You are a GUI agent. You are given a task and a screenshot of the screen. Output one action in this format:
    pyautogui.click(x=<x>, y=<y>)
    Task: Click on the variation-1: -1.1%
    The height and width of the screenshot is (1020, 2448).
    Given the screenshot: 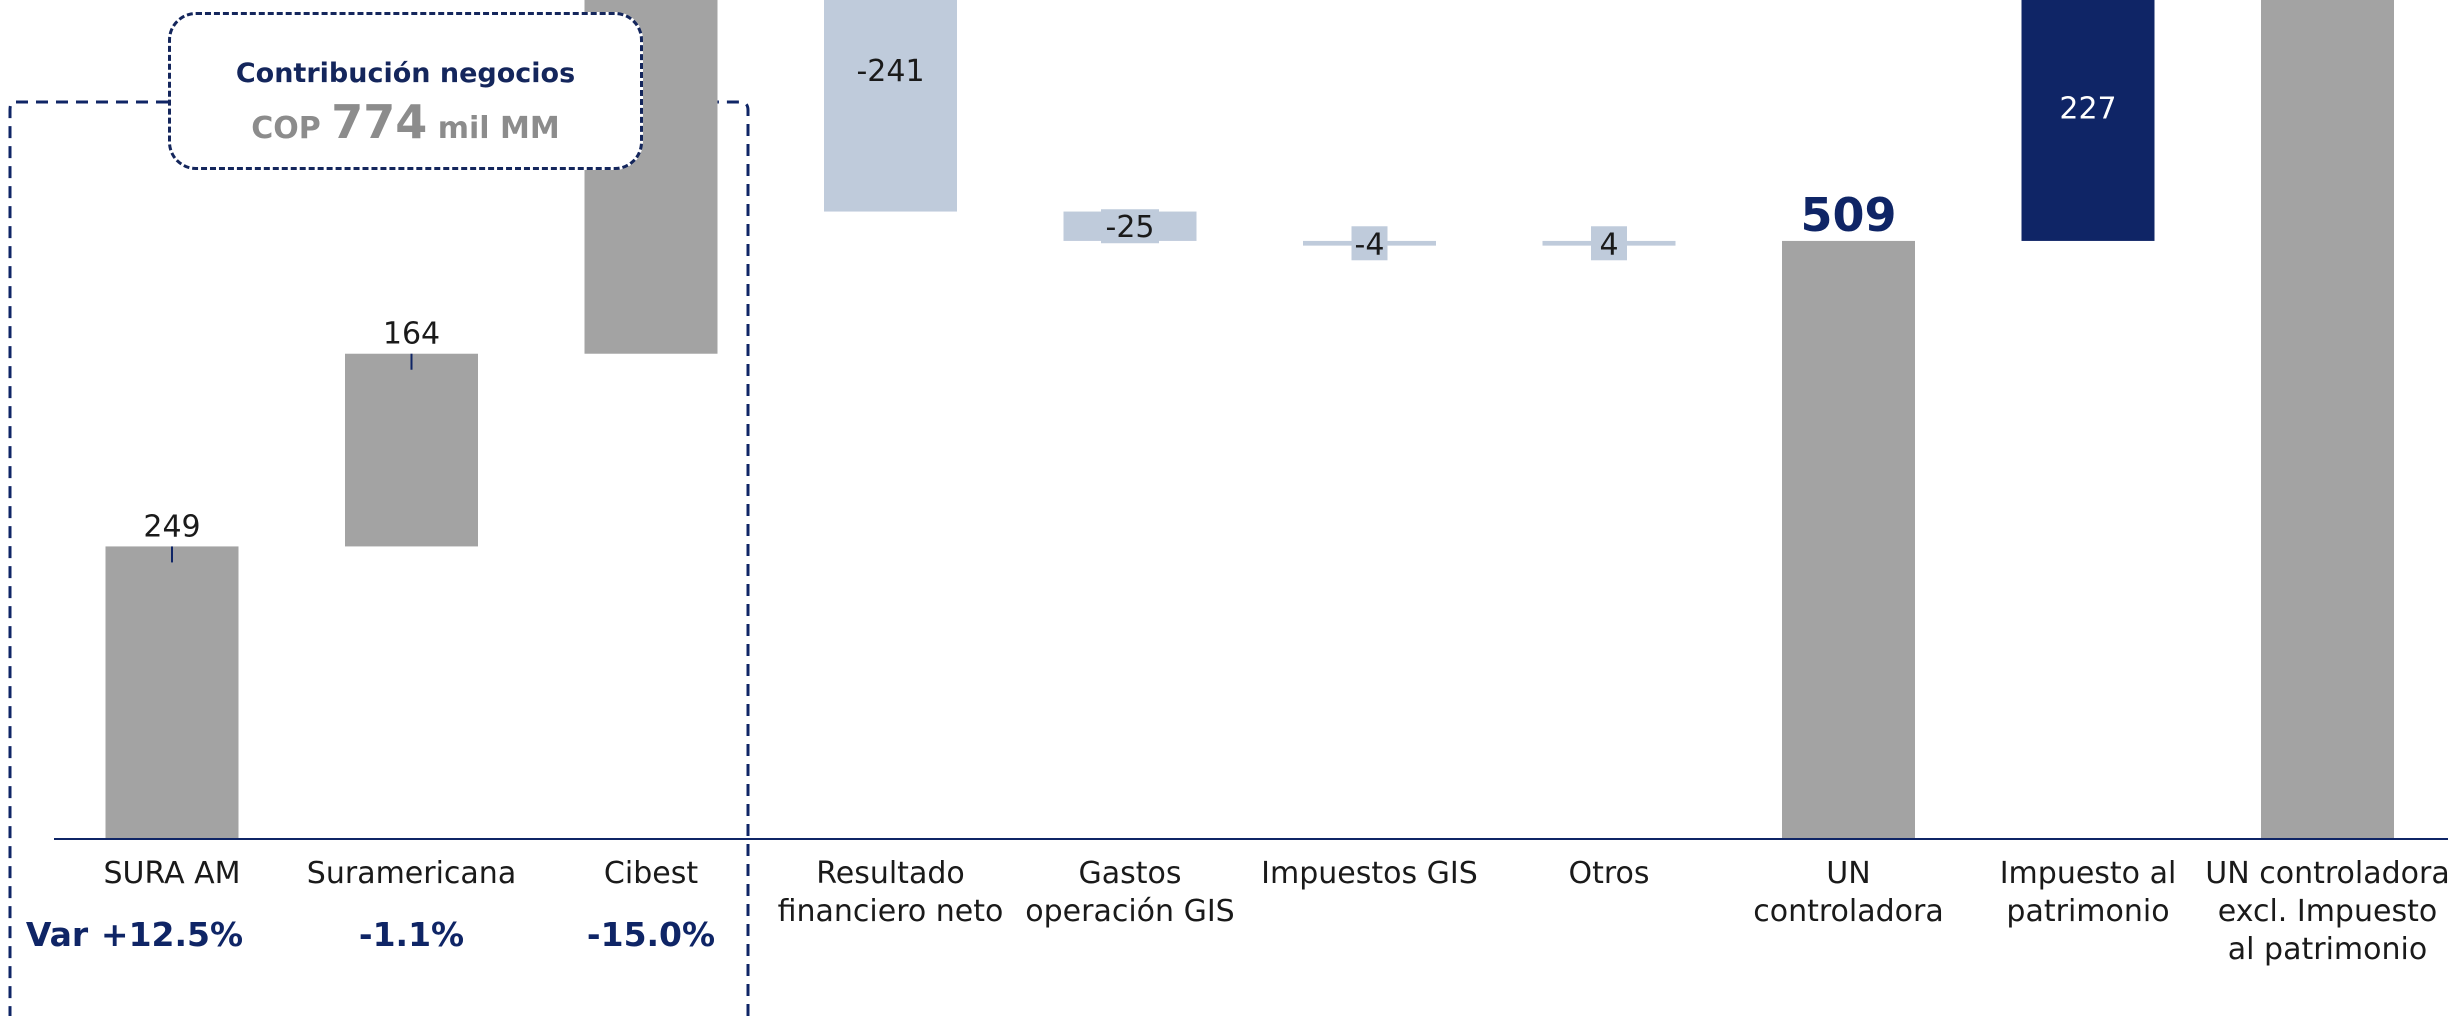 What is the action you would take?
    pyautogui.click(x=411, y=934)
    